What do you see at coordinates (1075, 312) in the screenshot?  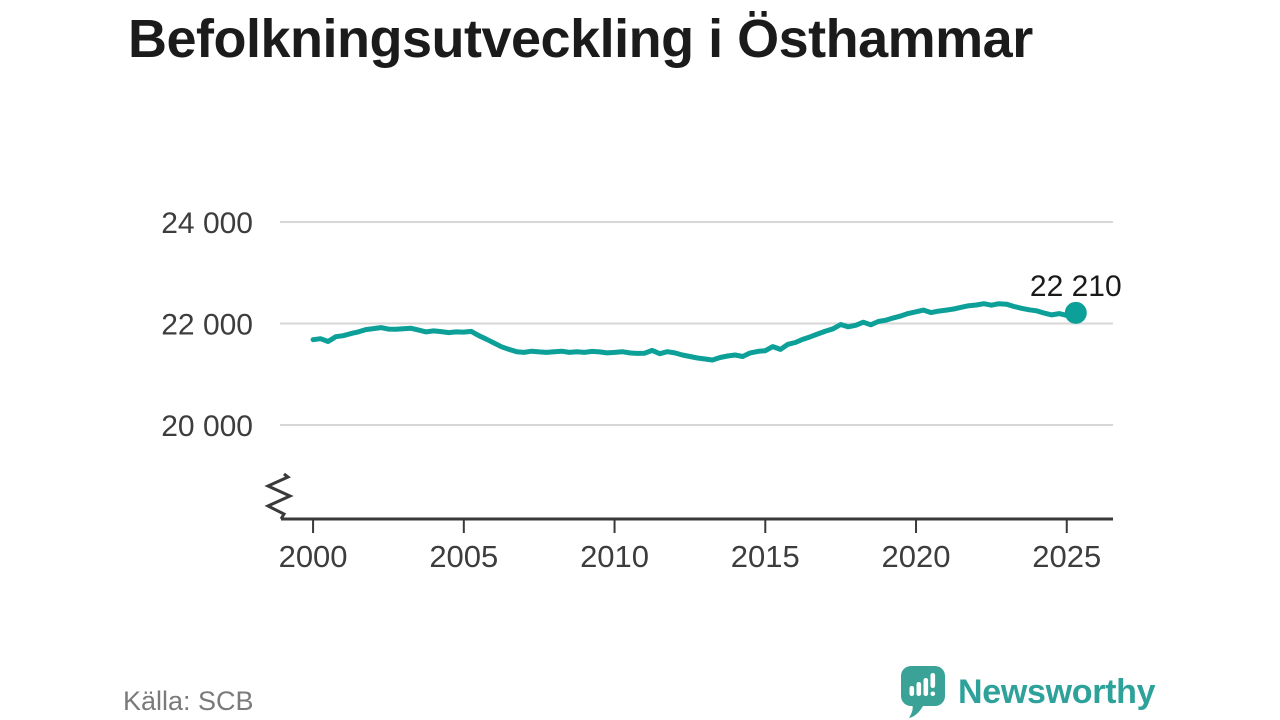 I see `end-point-dot` at bounding box center [1075, 312].